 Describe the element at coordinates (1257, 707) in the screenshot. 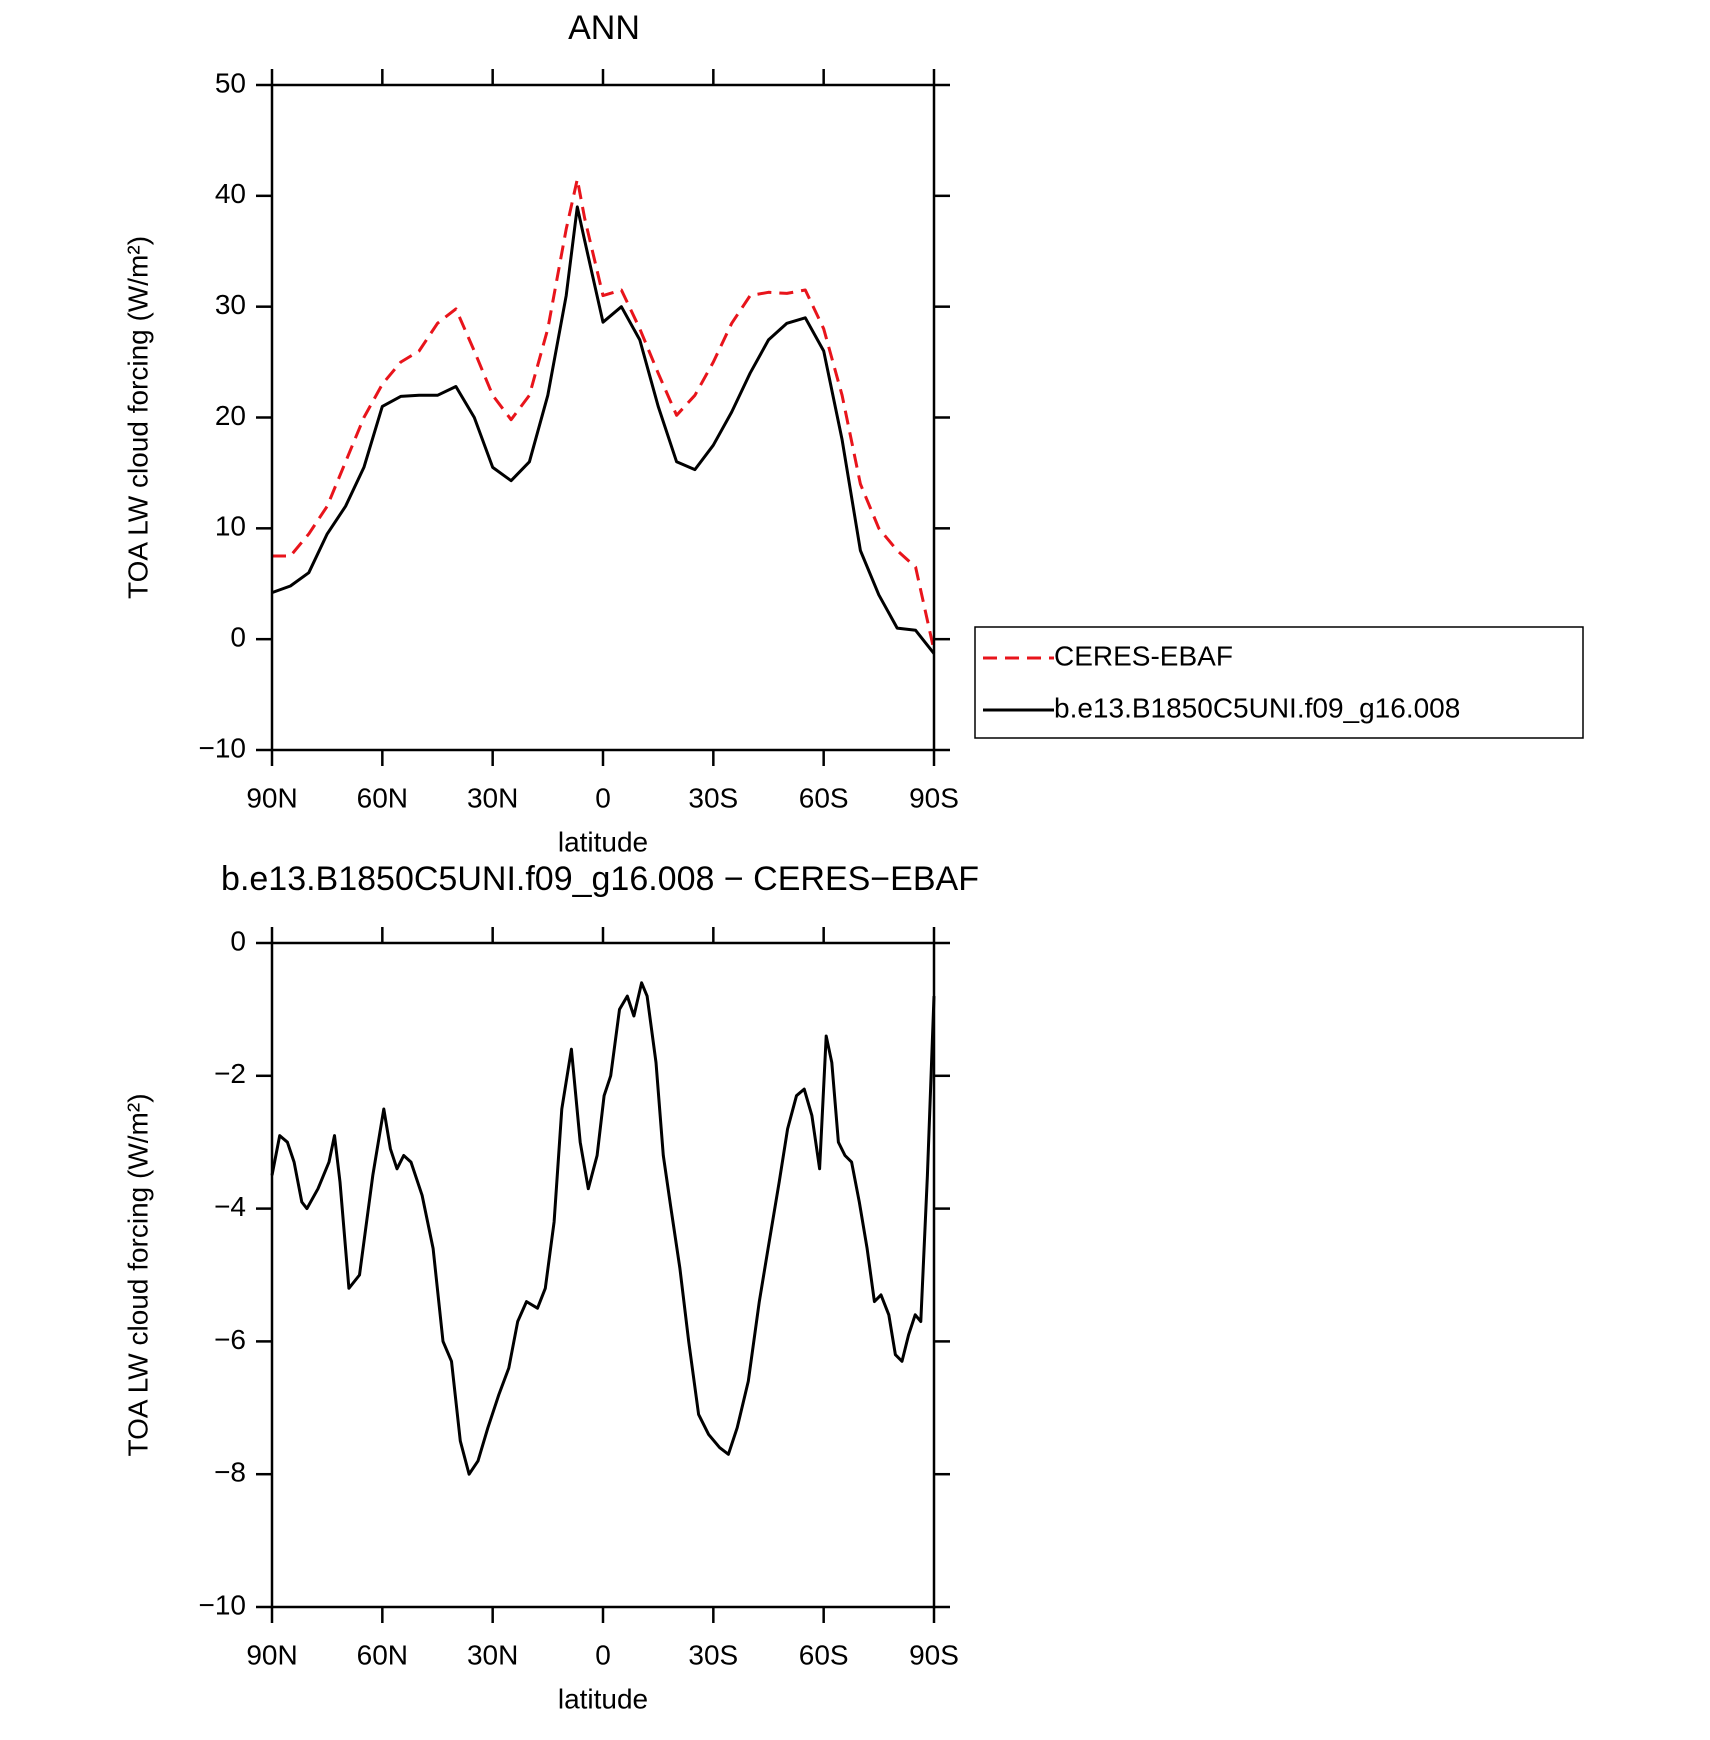

I see `legend-label: b.e13.B1850C5UNI.f09_g16.008` at that location.